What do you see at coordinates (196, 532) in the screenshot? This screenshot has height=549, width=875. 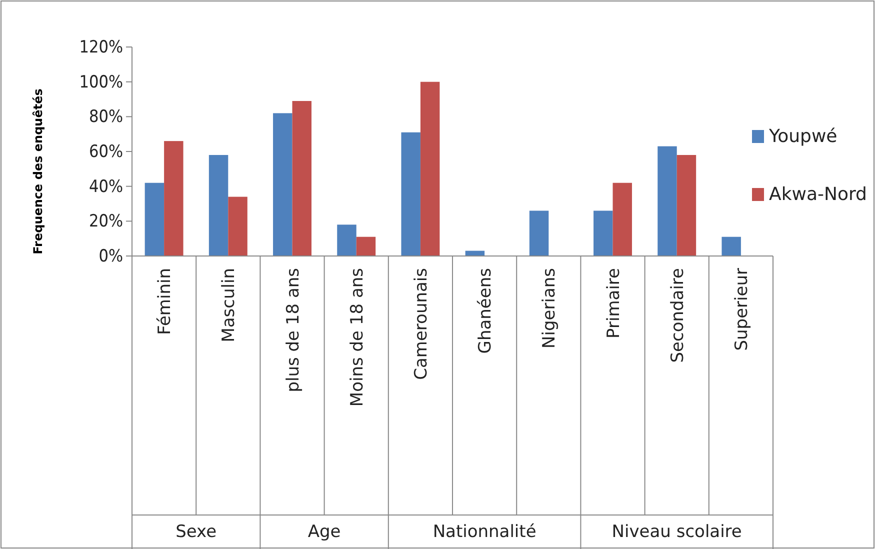 I see `text: Sexe` at bounding box center [196, 532].